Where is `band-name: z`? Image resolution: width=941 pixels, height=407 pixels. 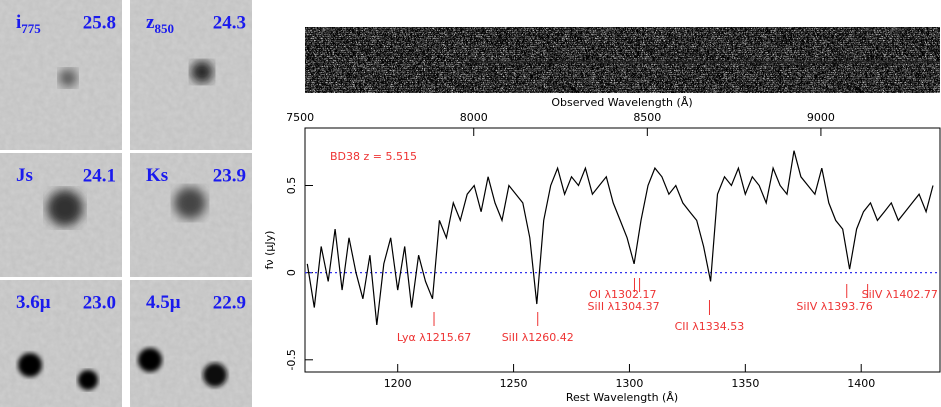
band-name: z is located at coordinates (150, 22).